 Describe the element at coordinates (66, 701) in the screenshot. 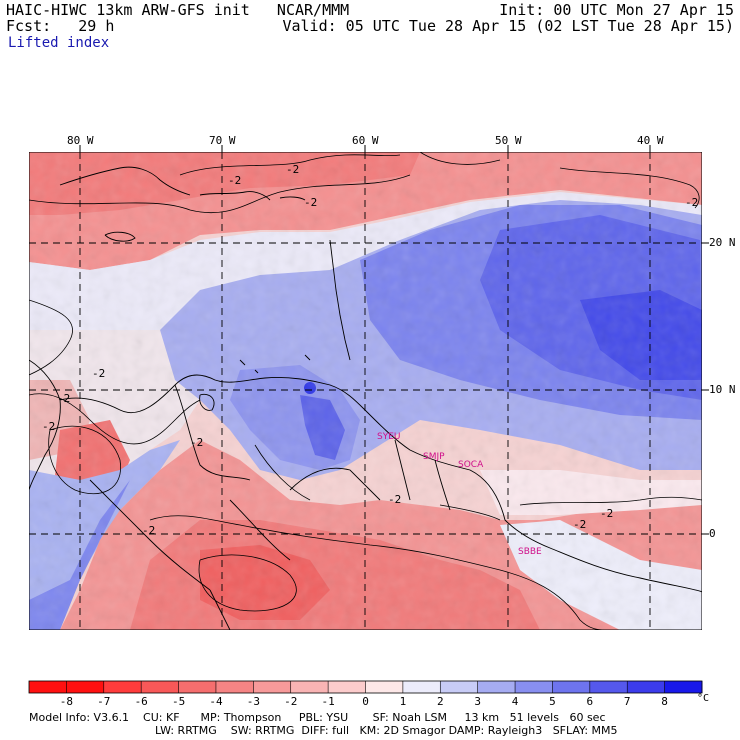

I see `colorbar-tick-label: -8` at that location.